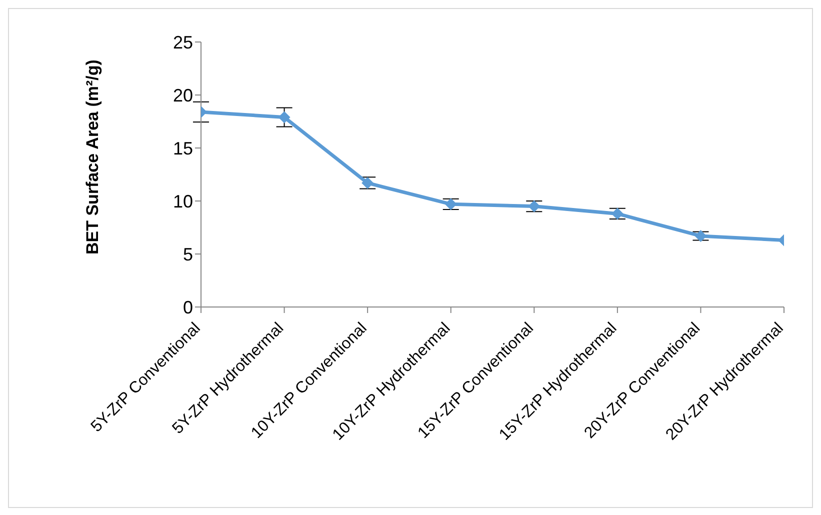 Image resolution: width=821 pixels, height=515 pixels. I want to click on y-tick-label: 25, so click(182, 42).